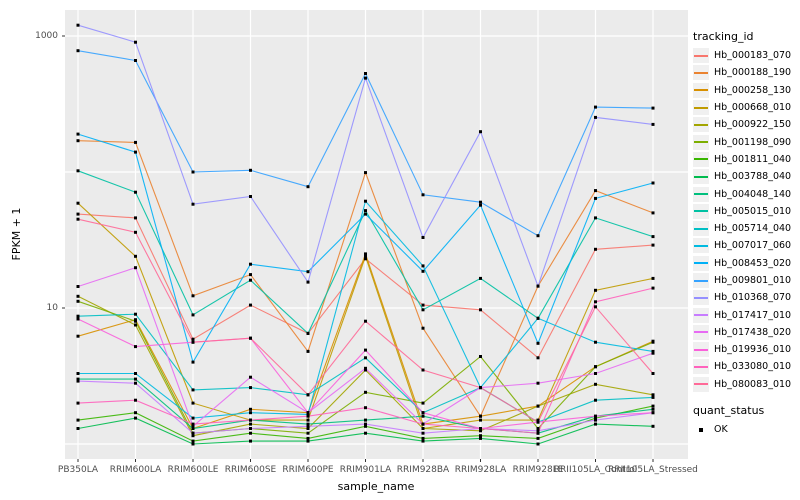 The width and height of the screenshot is (800, 500). What do you see at coordinates (745, 366) in the screenshot?
I see `legend-item-Hb_033080_010: Hb_033080_010` at bounding box center [745, 366].